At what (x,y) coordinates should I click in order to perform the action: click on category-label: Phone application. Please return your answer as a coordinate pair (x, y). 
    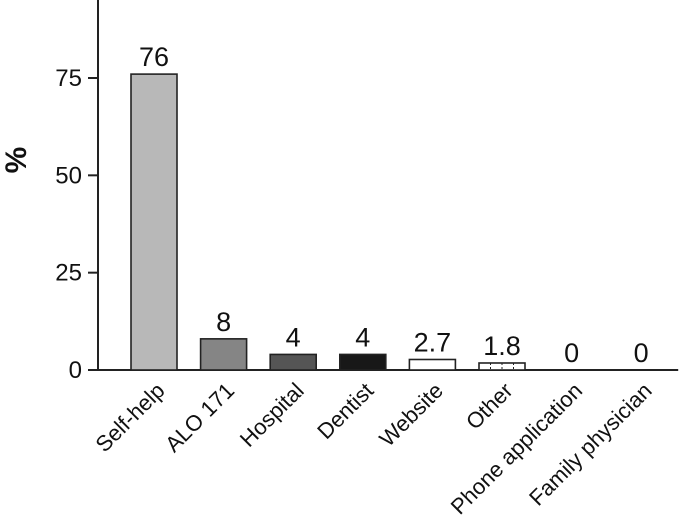
    Looking at the image, I should click on (516, 448).